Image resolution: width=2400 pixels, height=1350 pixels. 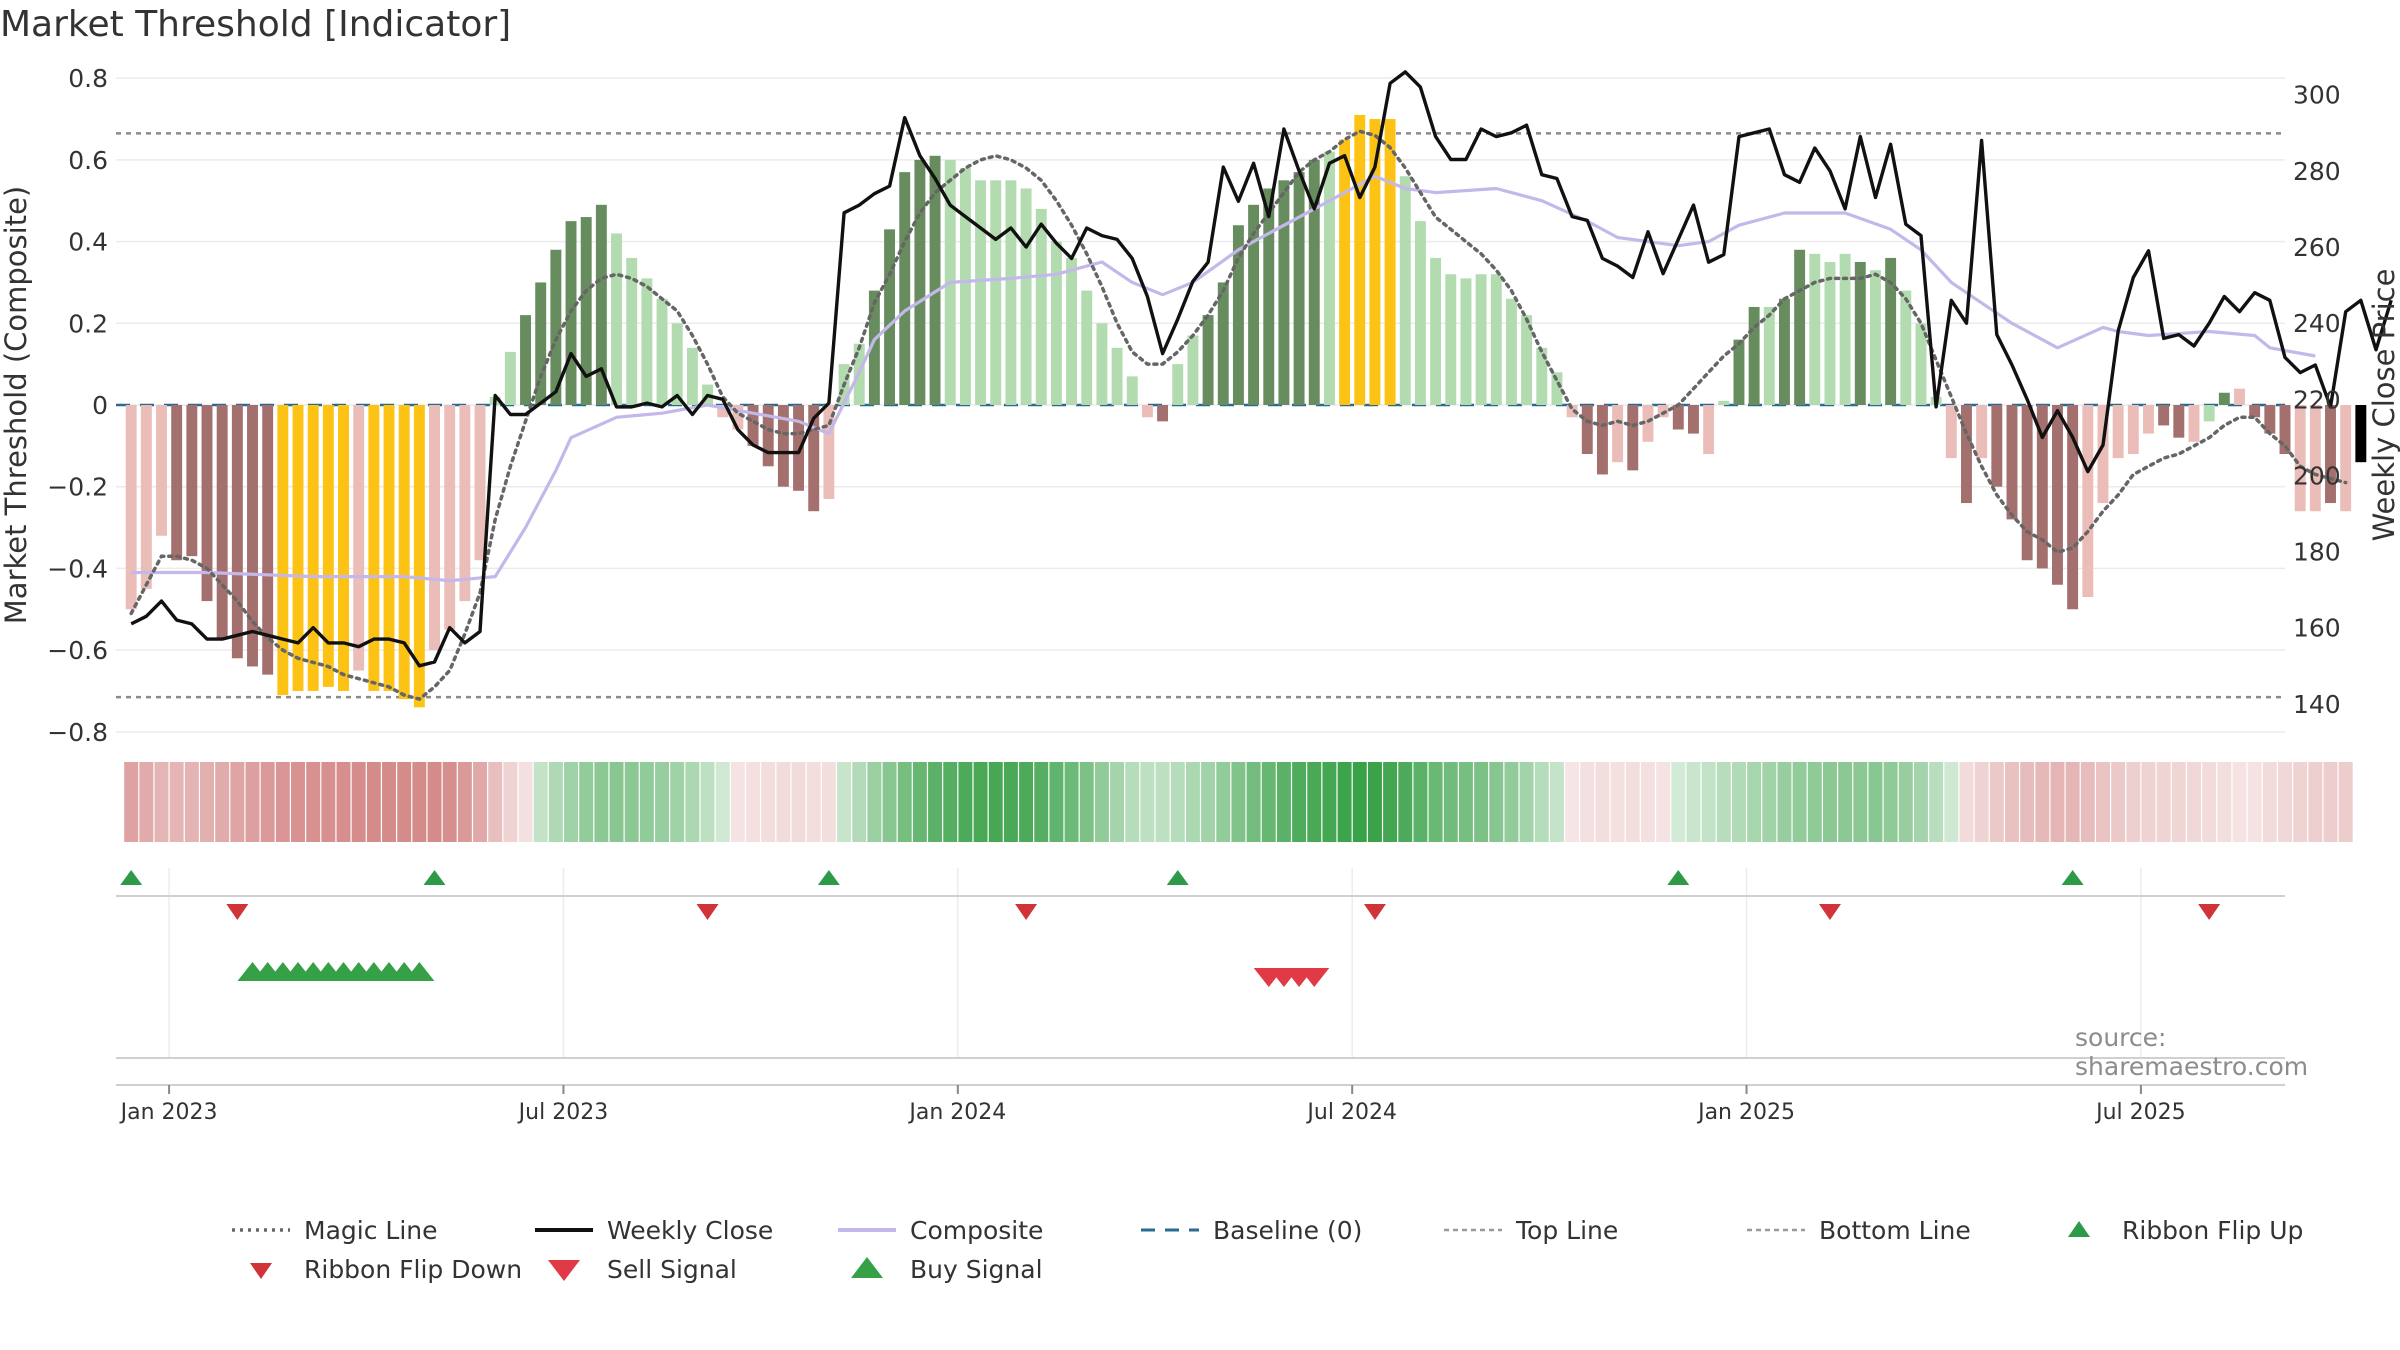 What do you see at coordinates (956, 1112) in the screenshot?
I see `x-tick-label: Jan 2024` at bounding box center [956, 1112].